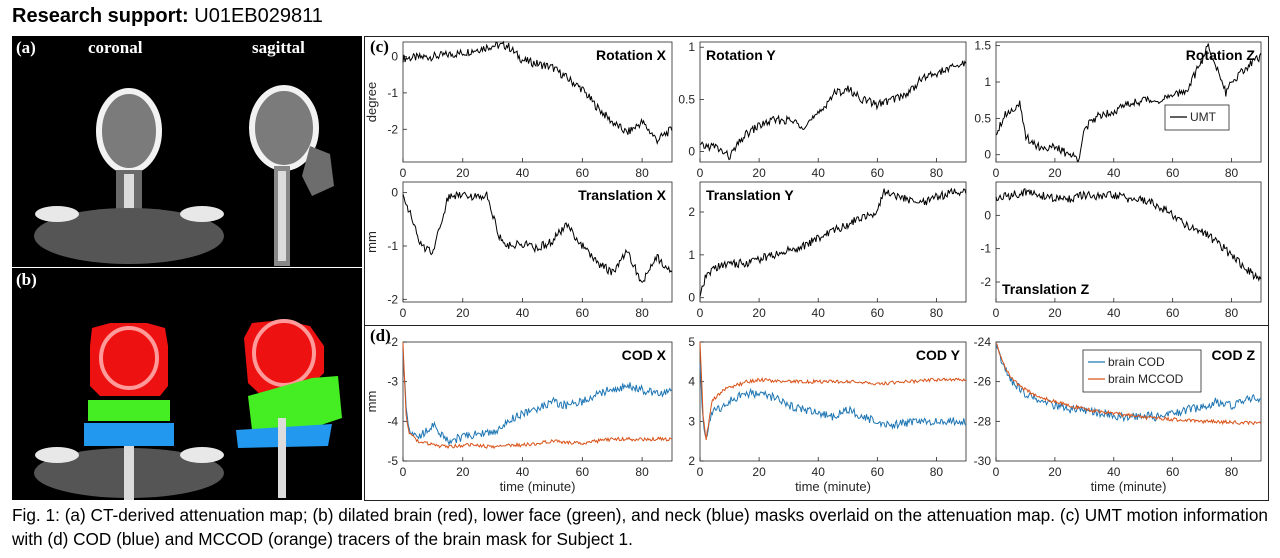 This screenshot has width=1280, height=558. I want to click on mask-overlay-panel: (b), so click(187, 384).